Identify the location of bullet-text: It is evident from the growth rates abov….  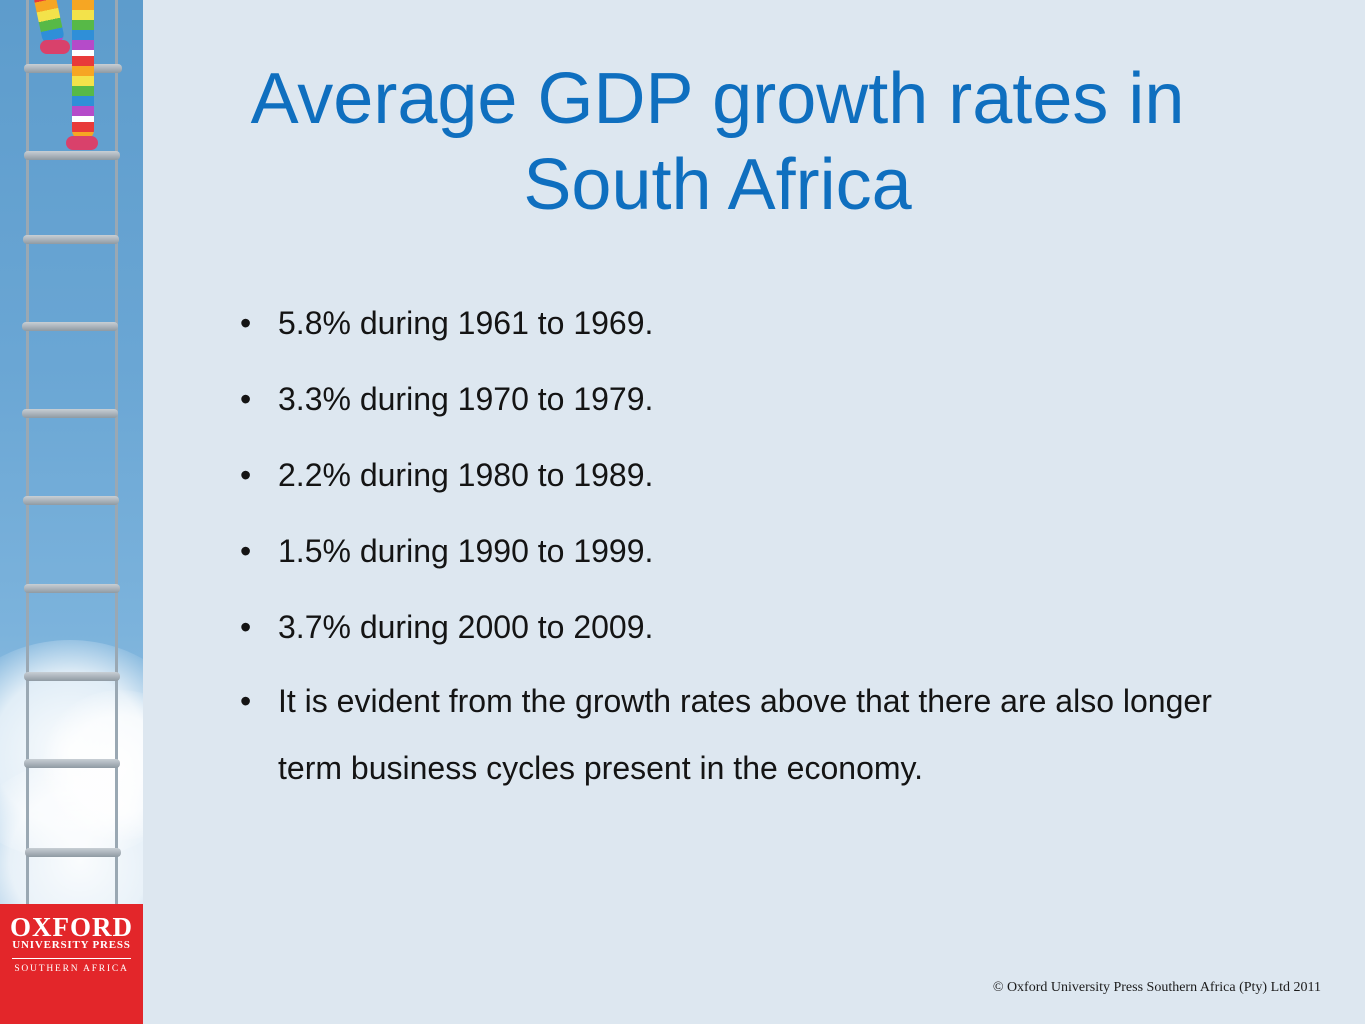
(745, 734).